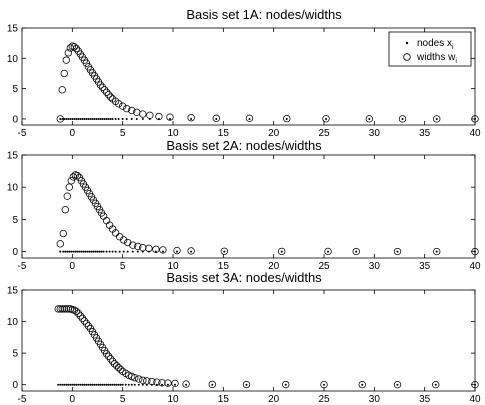 The width and height of the screenshot is (485, 405). Describe the element at coordinates (425, 133) in the screenshot. I see `x-tick-label-1-8: 35` at that location.